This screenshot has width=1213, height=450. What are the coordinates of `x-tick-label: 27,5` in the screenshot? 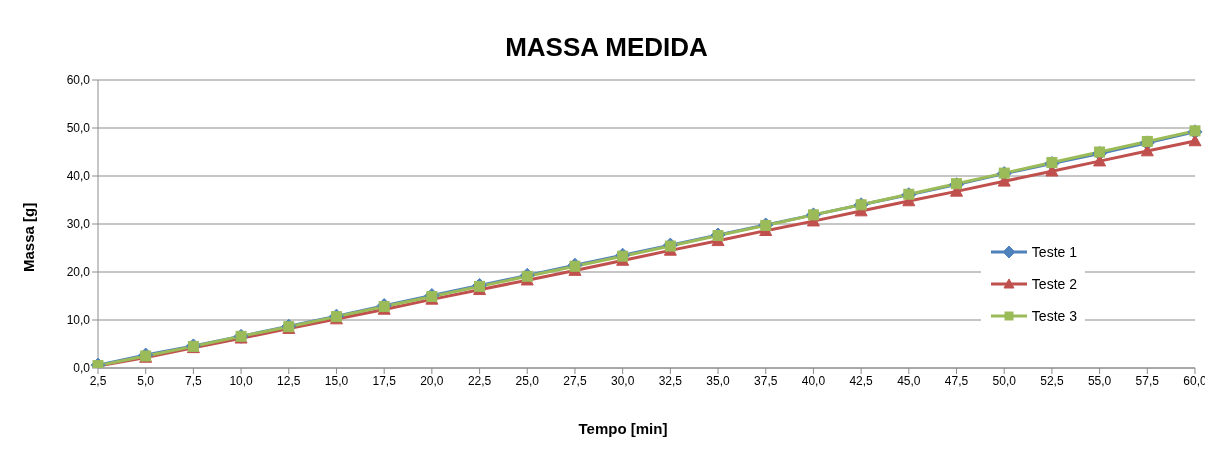 It's located at (575, 380).